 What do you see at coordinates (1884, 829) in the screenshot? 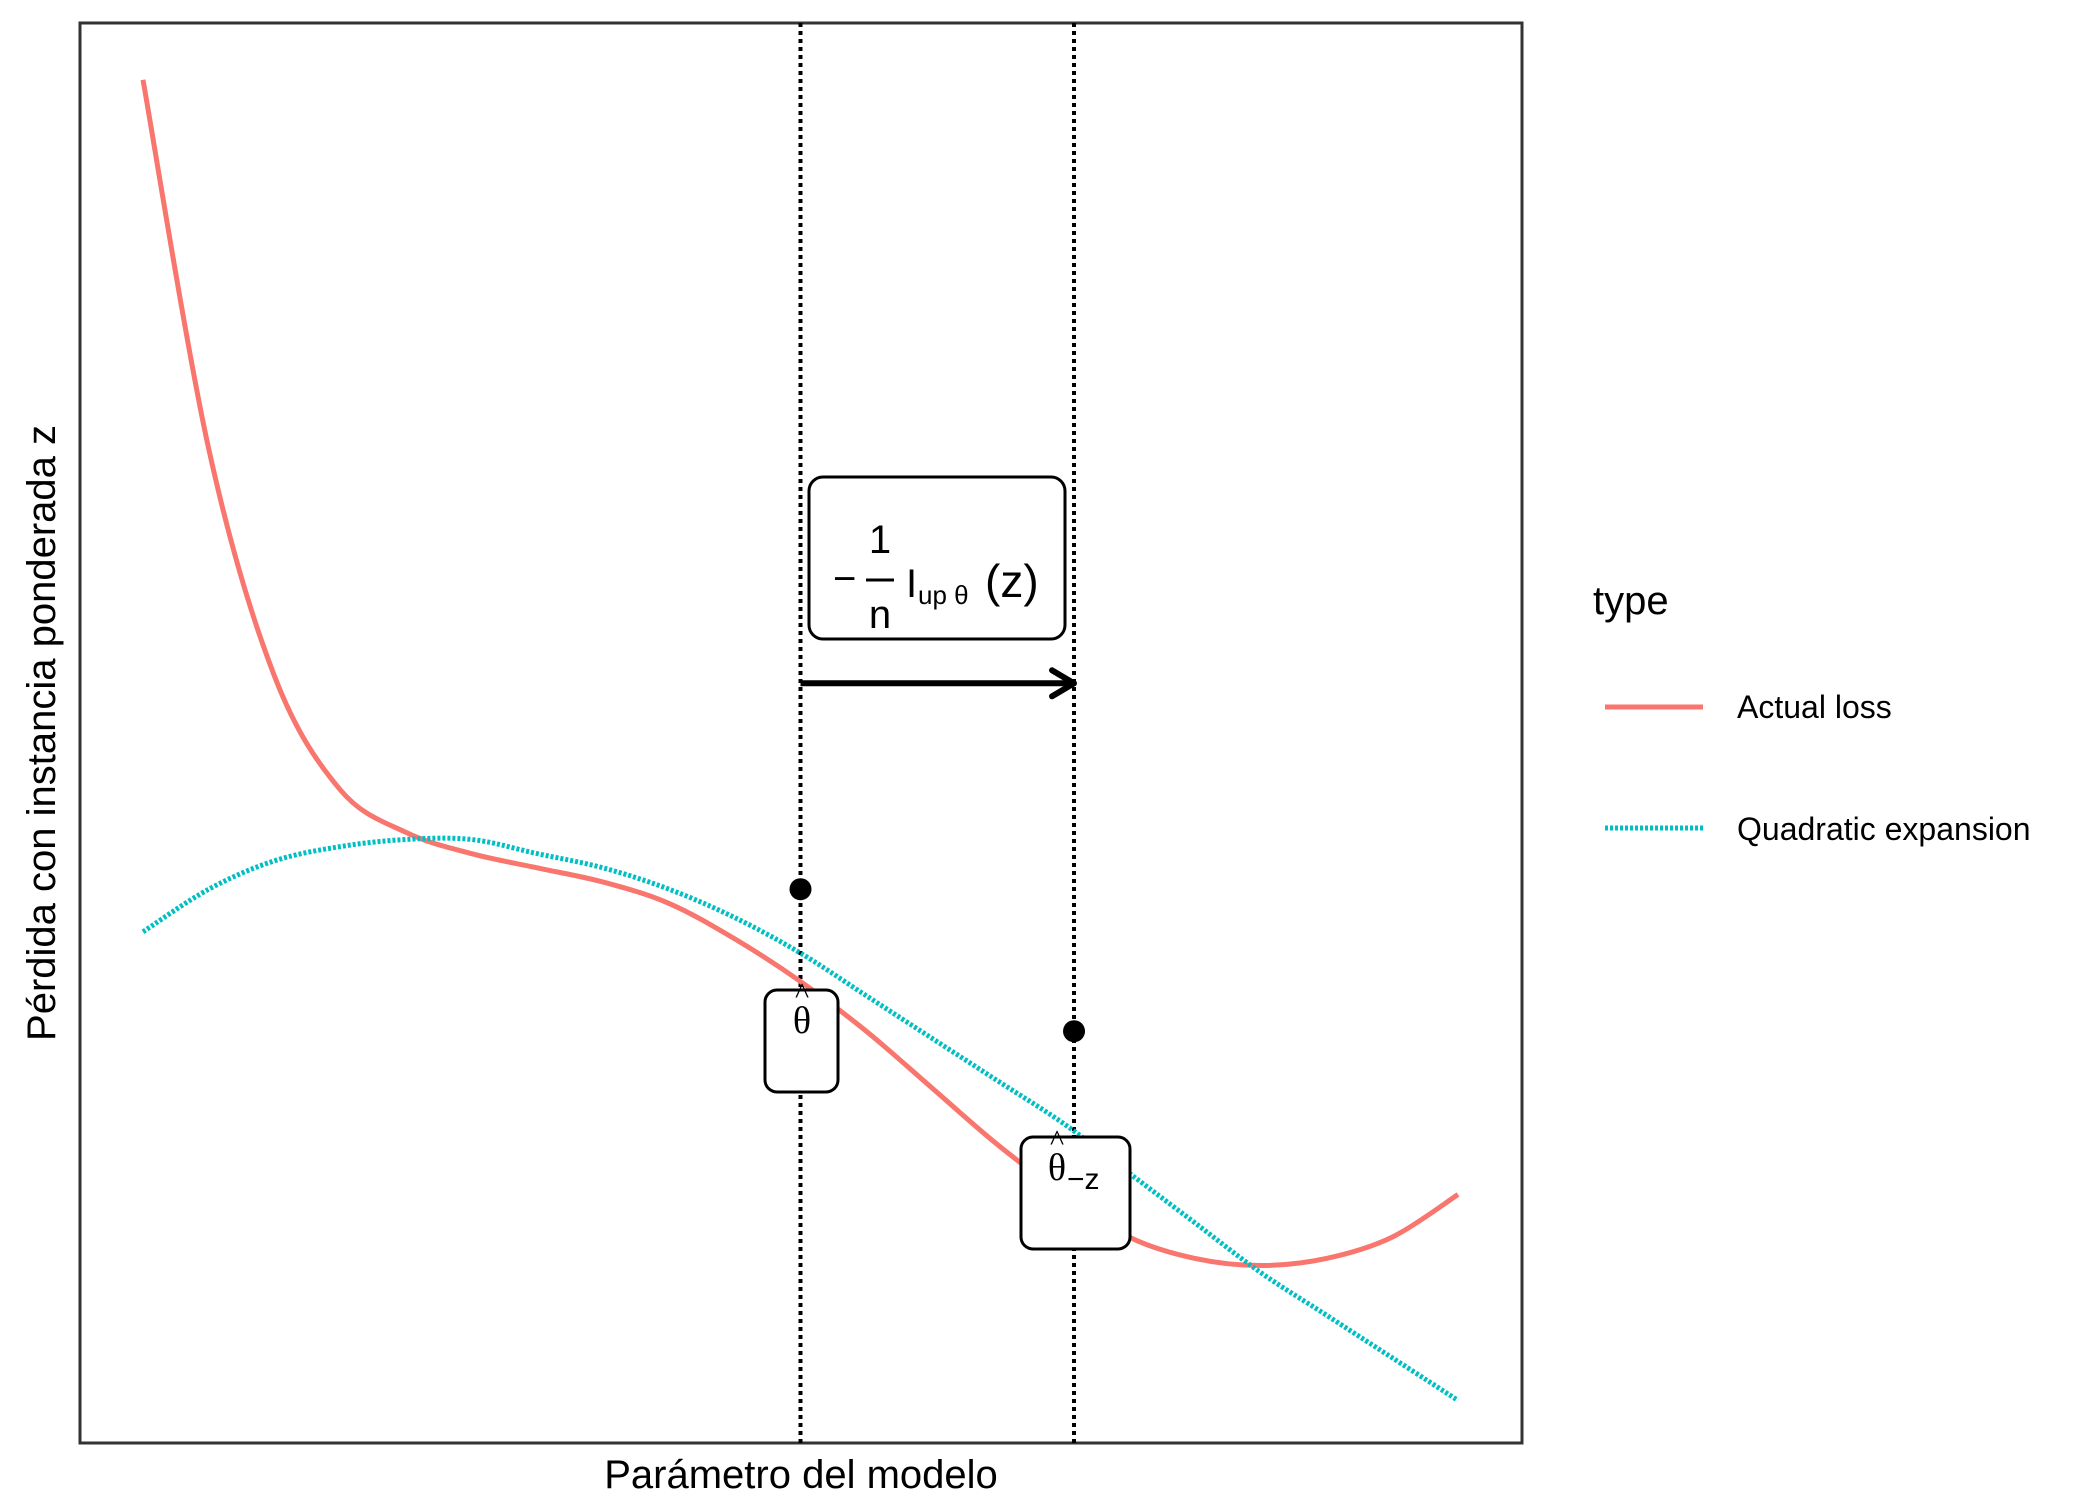
I see `legend-label-quadratic-expansion: Quadratic expansion` at bounding box center [1884, 829].